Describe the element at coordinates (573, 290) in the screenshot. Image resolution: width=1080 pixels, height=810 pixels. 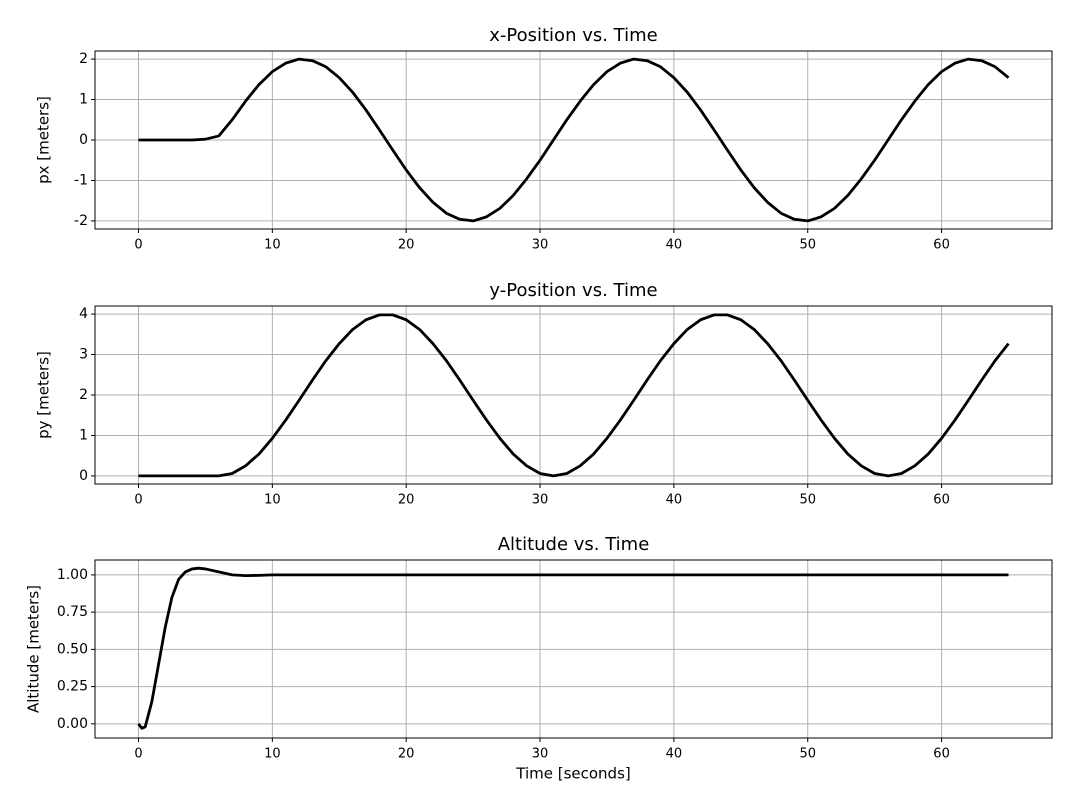
I see `chart-title: y-Position vs. Time` at that location.